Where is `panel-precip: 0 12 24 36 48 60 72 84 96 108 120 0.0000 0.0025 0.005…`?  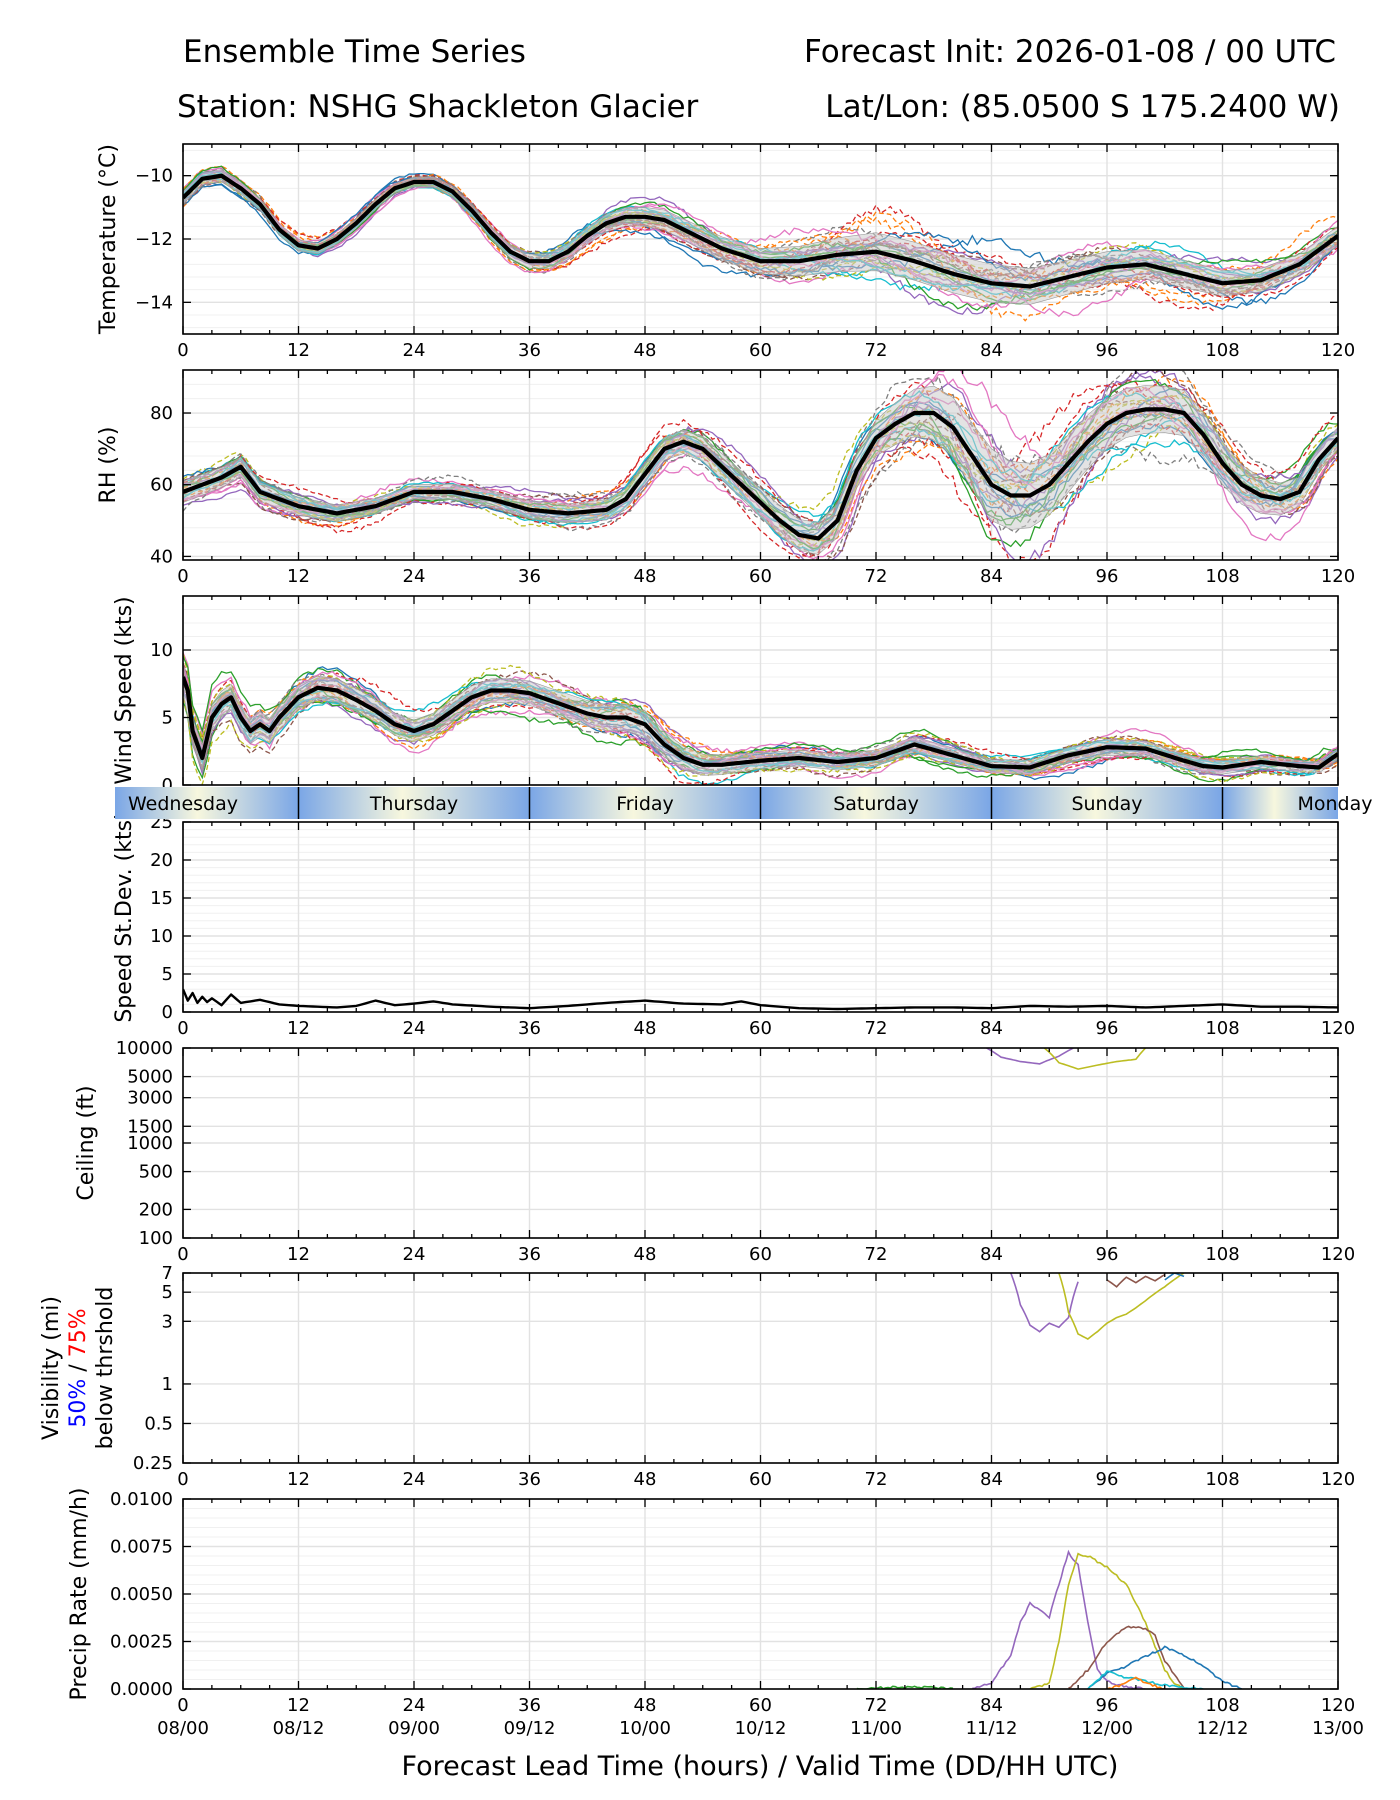 panel-precip: 0 12 24 36 48 60 72 84 96 108 120 0.0000 0.0025 0.005… is located at coordinates (715, 1613).